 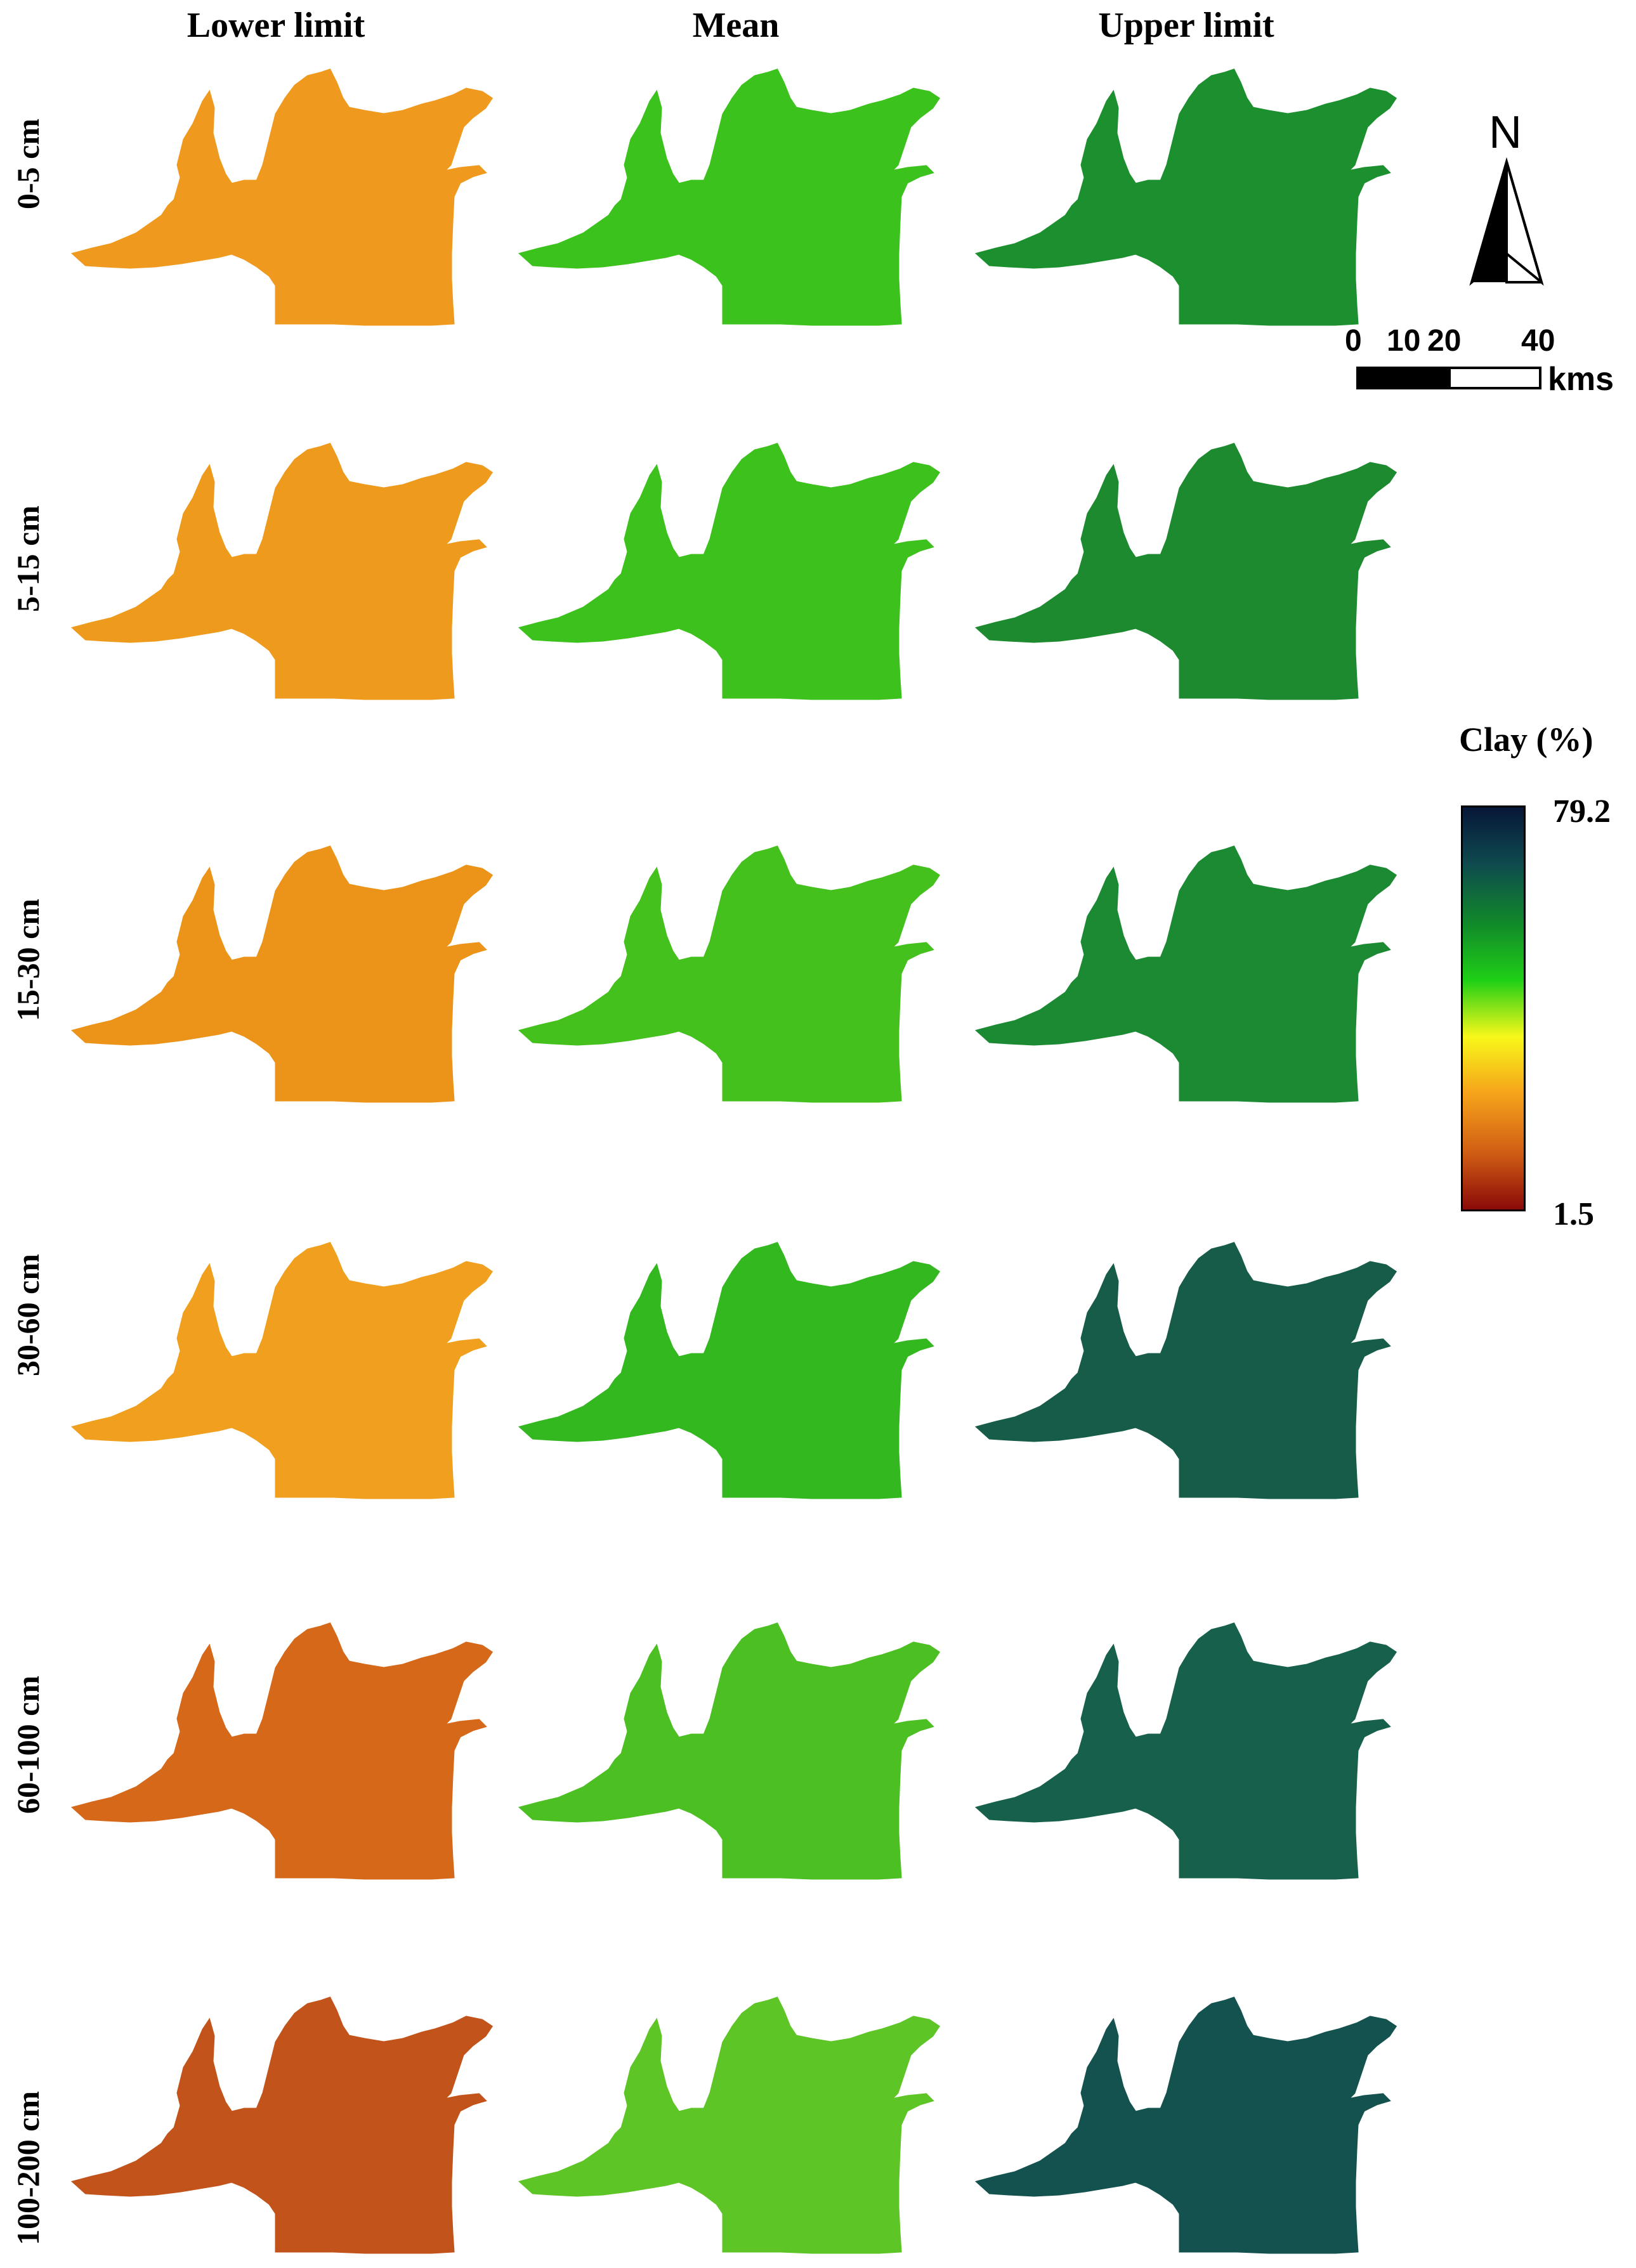 I want to click on row-label-0-5-cm: 0-5 cm, so click(x=28, y=164).